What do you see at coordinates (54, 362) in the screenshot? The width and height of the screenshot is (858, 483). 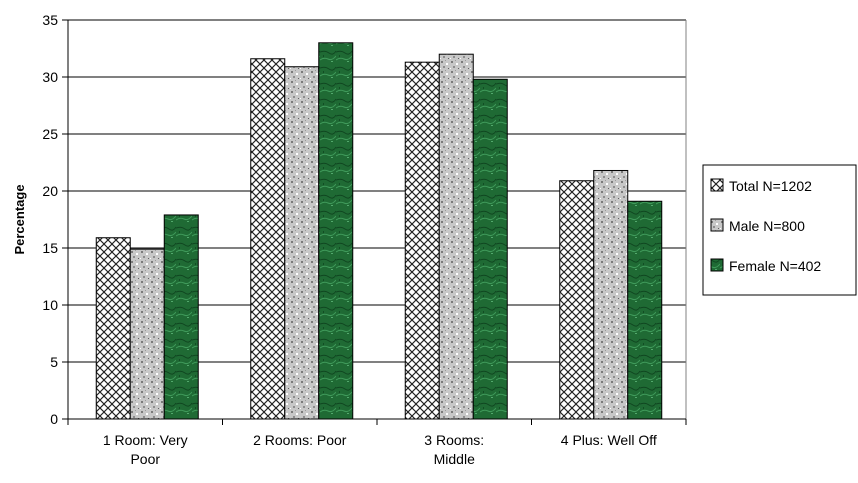 I see `y-tick-label: 5` at bounding box center [54, 362].